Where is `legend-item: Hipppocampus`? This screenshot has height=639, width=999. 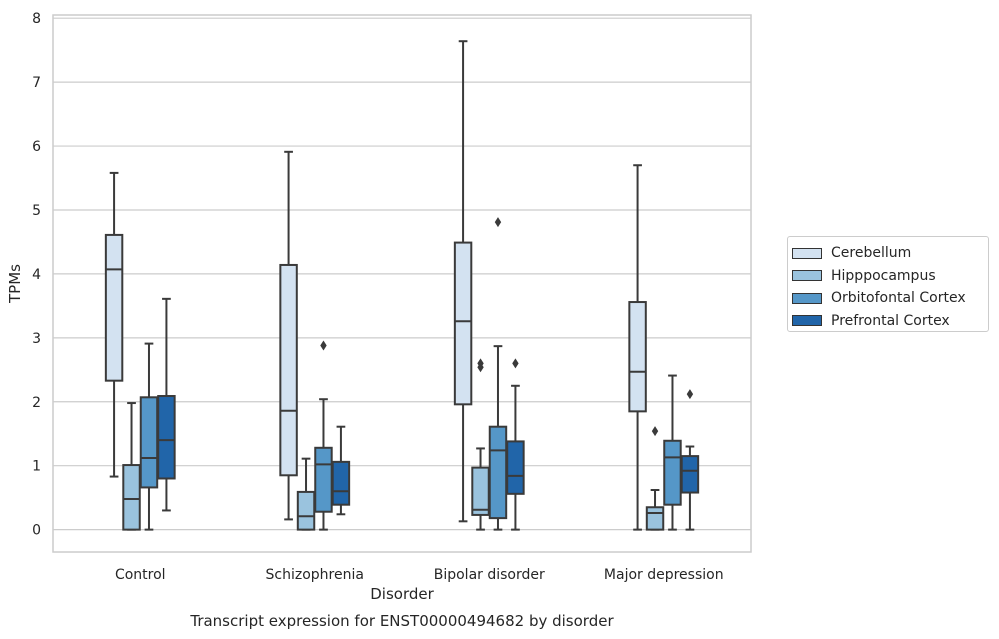
legend-item: Hipppocampus is located at coordinates (890, 276).